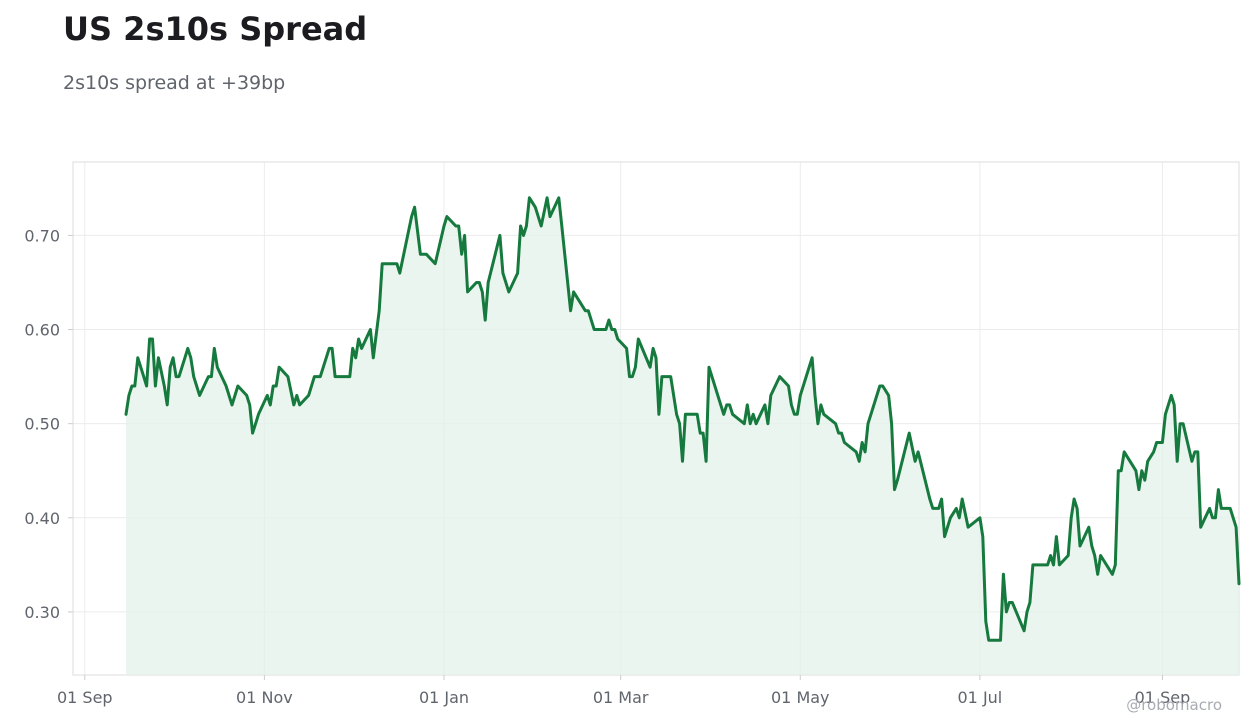  What do you see at coordinates (174, 83) in the screenshot?
I see `chart-subtitle: 2s10s spread at +39bp` at bounding box center [174, 83].